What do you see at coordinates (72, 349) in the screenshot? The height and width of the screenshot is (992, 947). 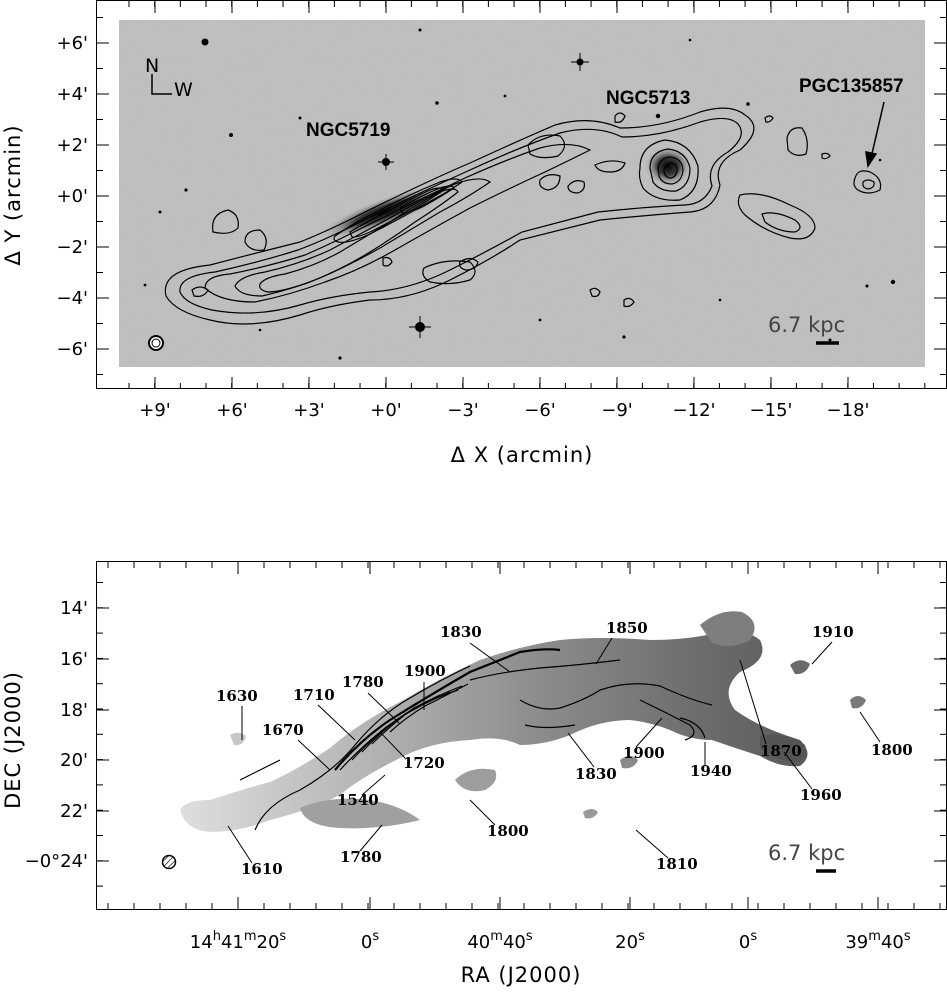 I see `top-y-tick-label: −6'` at bounding box center [72, 349].